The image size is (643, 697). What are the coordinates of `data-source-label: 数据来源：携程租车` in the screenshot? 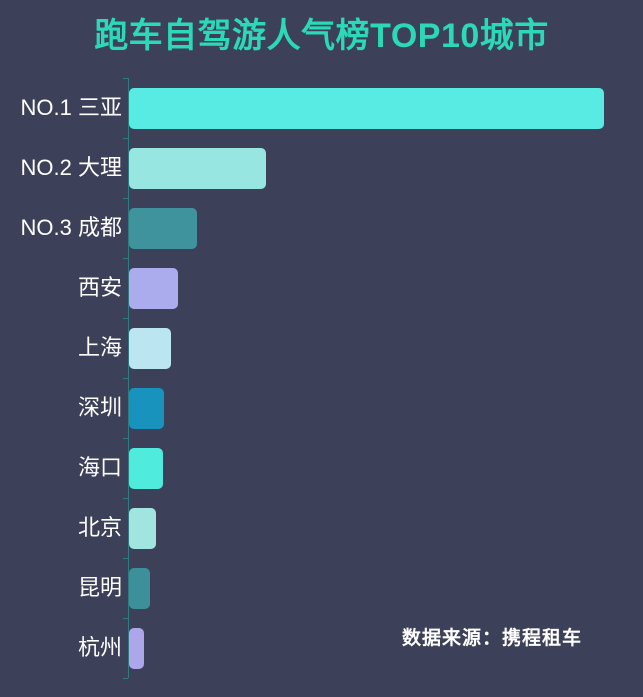 It's located at (492, 638).